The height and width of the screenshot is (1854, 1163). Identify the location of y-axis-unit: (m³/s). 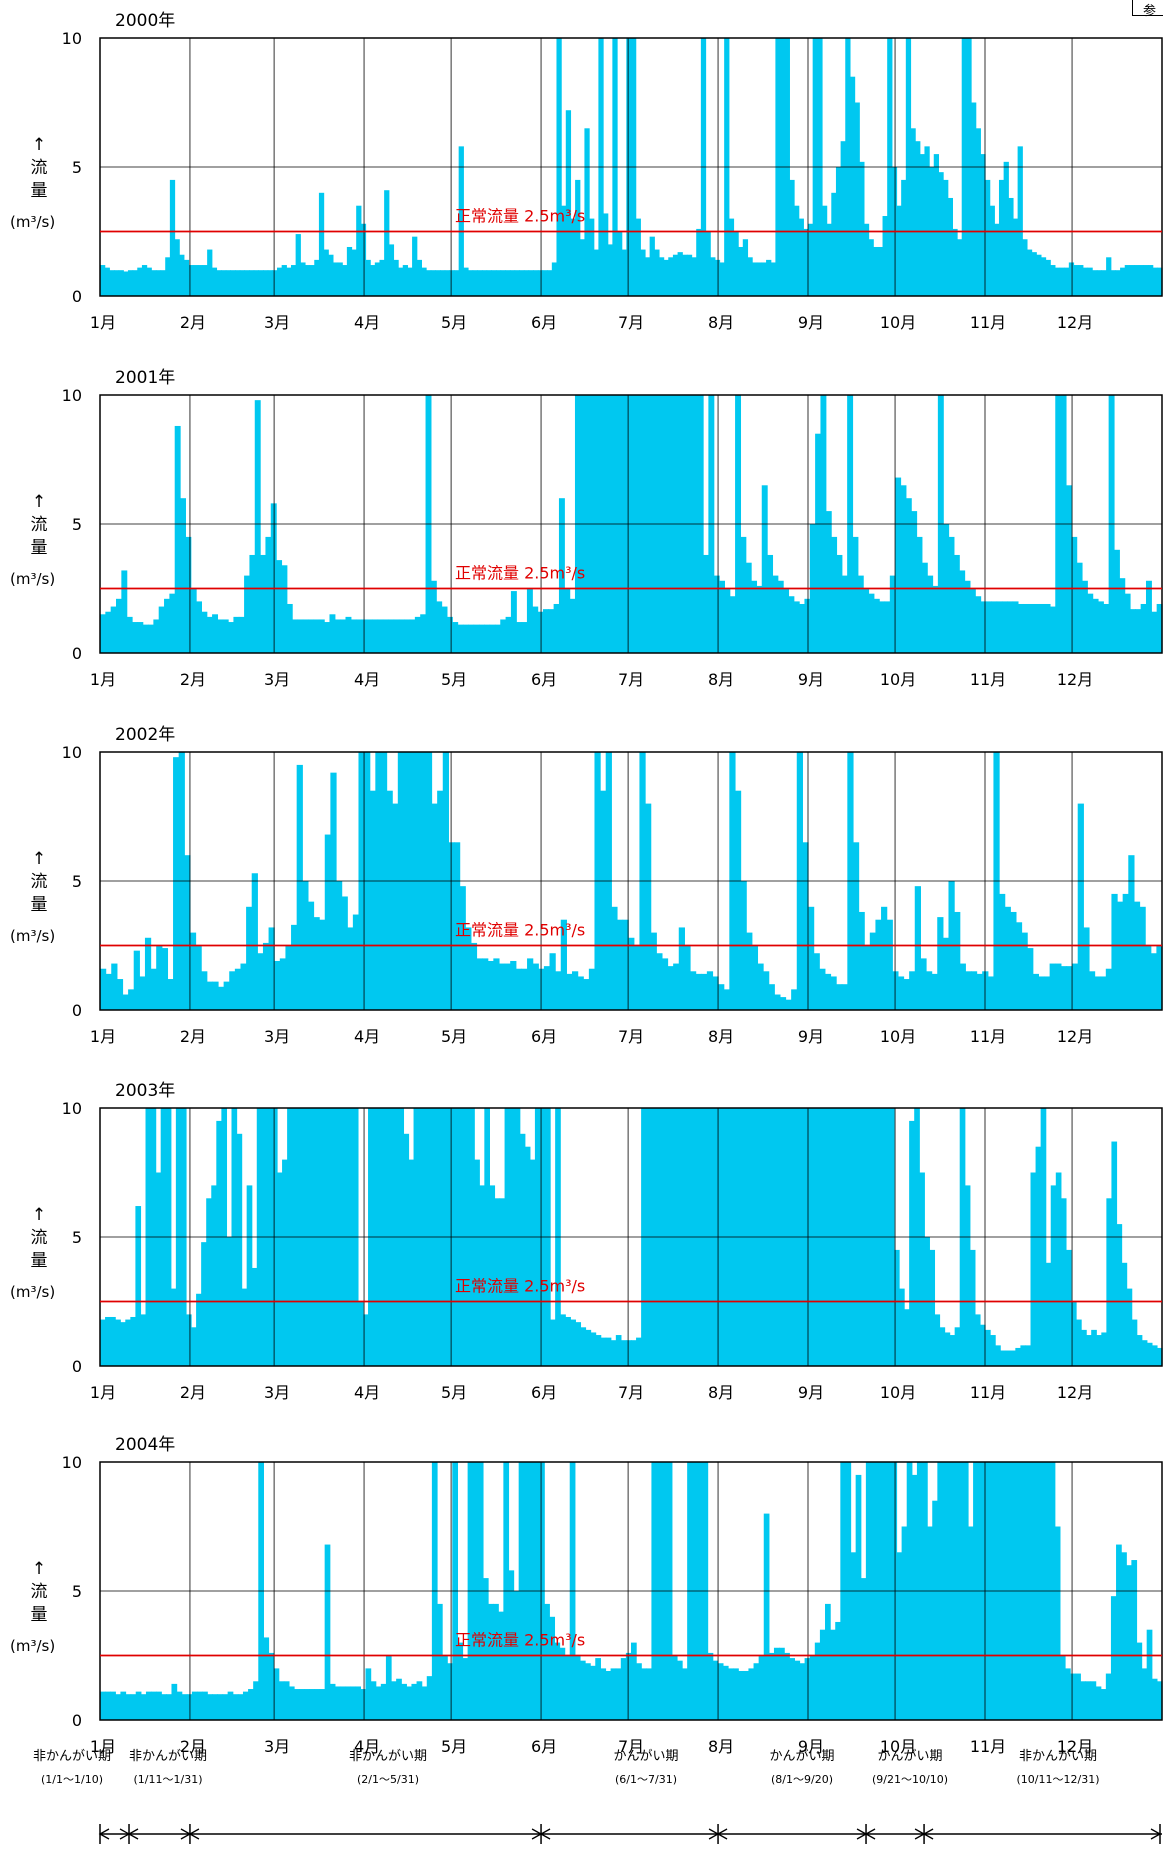
(32, 1292).